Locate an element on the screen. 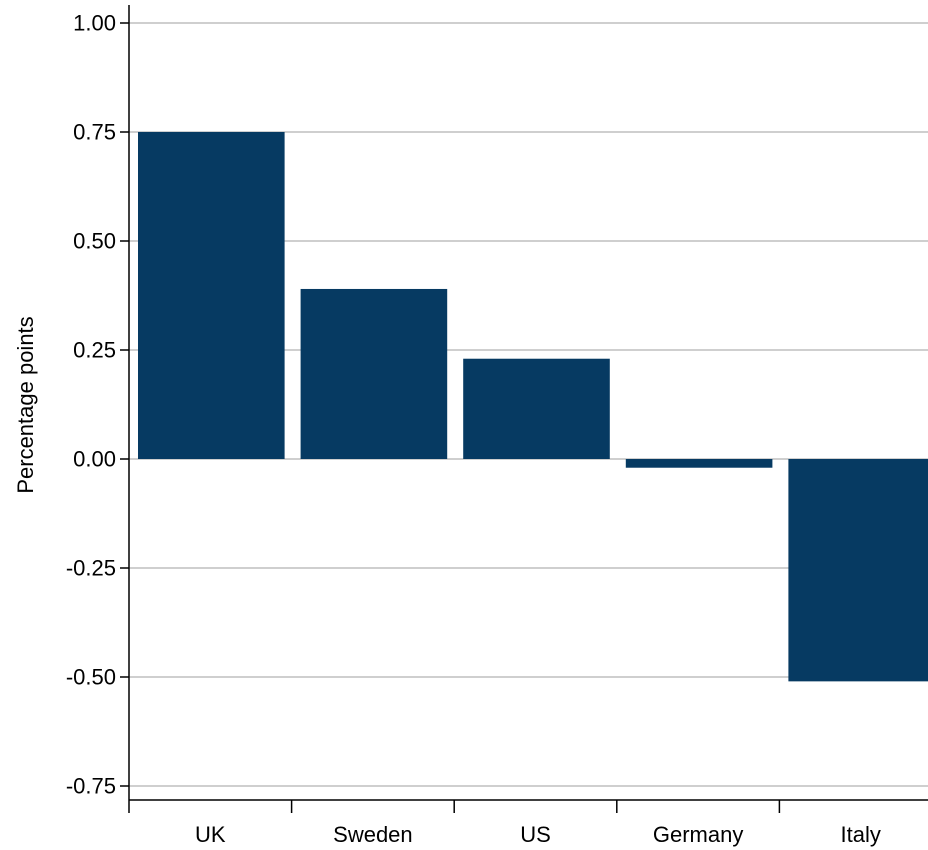 This screenshot has height=850, width=928. y-tick-label: 0.00 is located at coordinates (94, 459).